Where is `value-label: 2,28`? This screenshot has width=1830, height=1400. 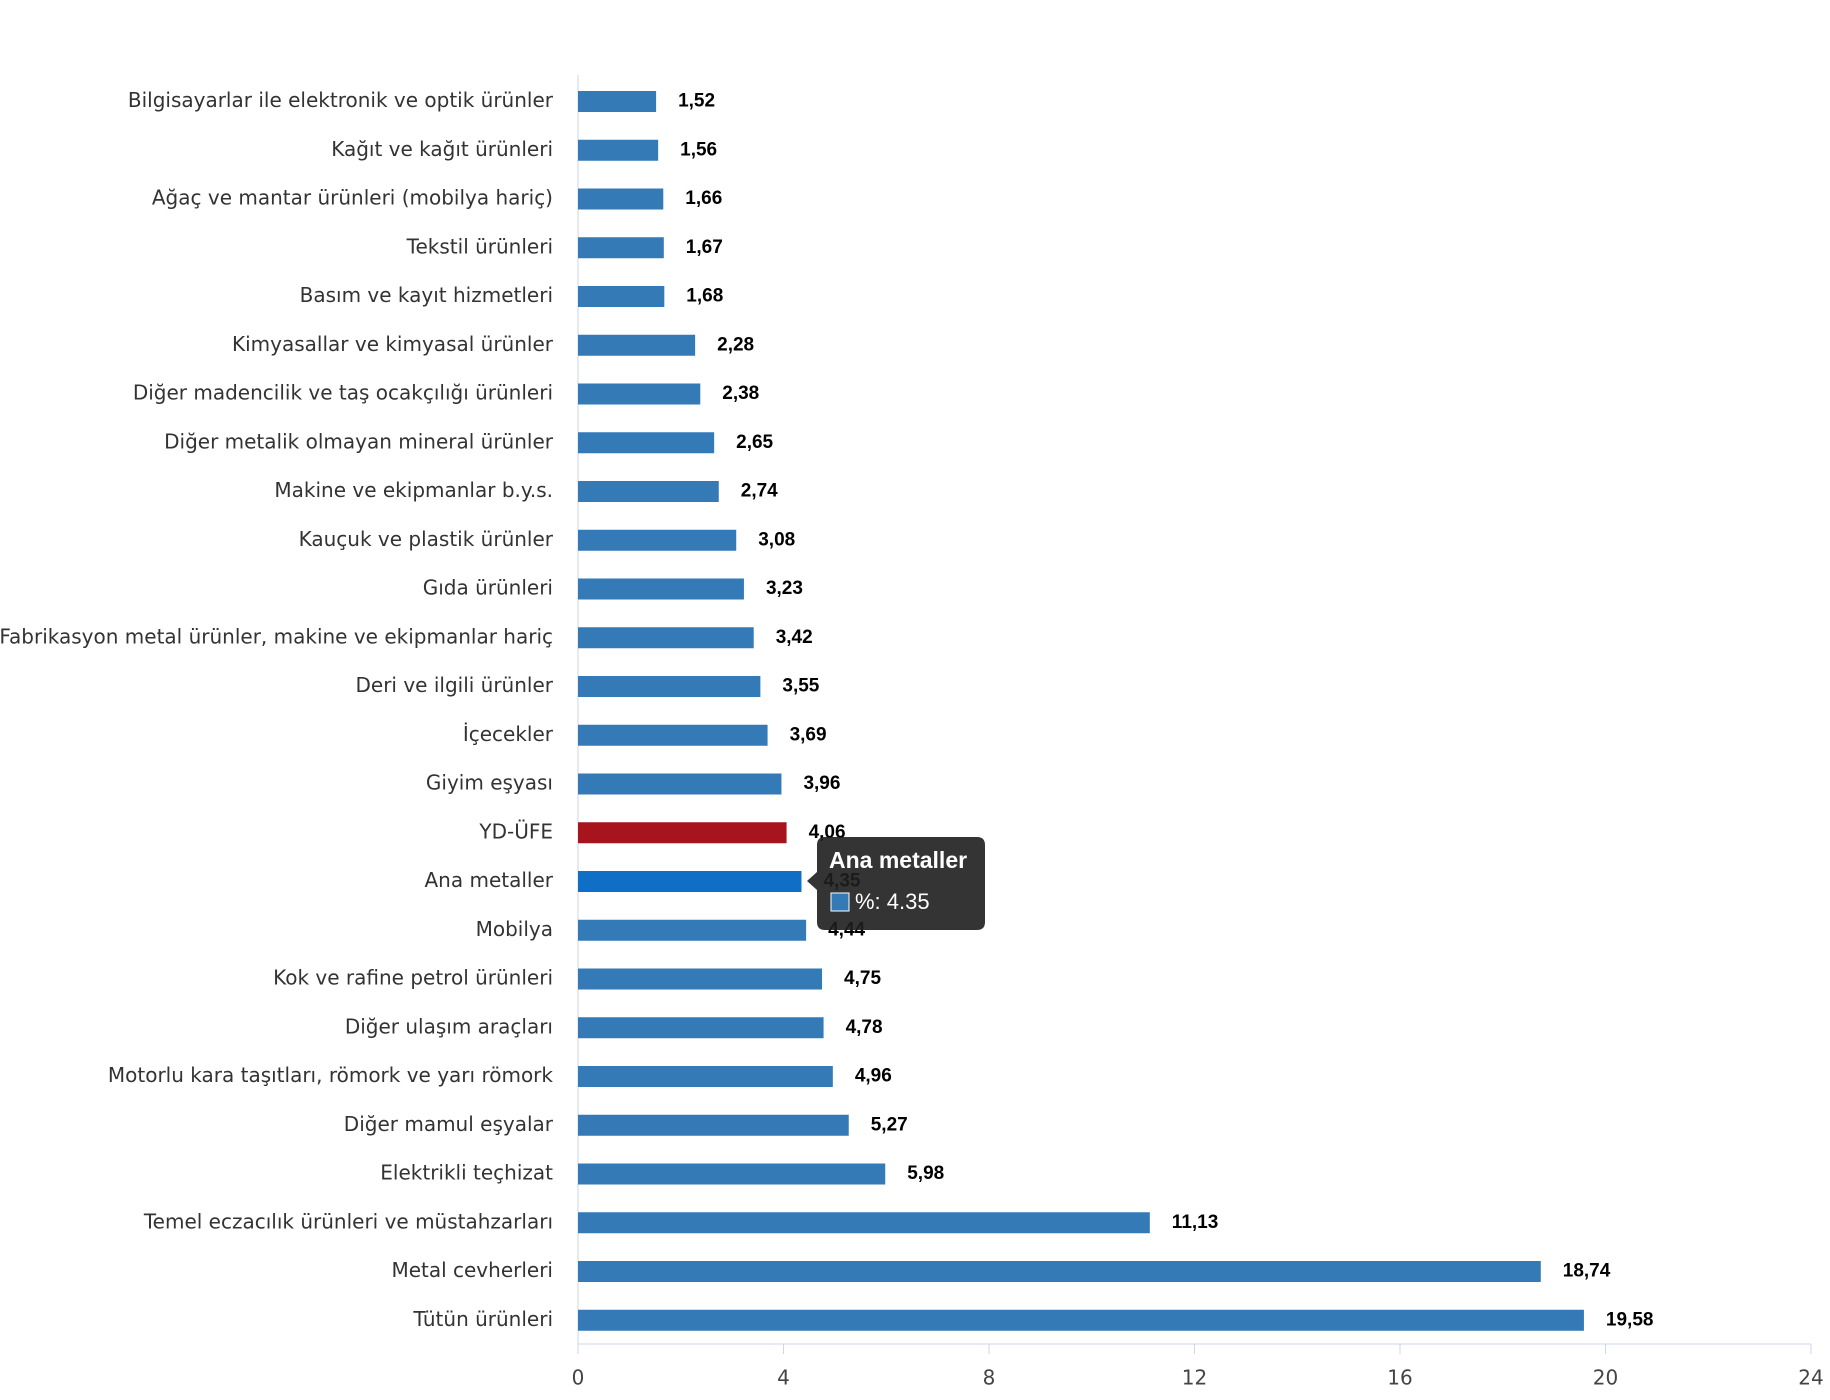 value-label: 2,28 is located at coordinates (735, 344).